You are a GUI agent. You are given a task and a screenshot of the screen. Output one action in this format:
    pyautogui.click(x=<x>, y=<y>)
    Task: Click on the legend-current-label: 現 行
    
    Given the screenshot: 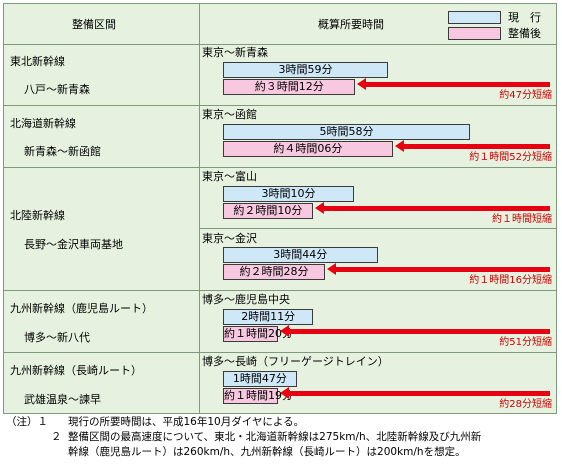 What is the action you would take?
    pyautogui.click(x=524, y=17)
    